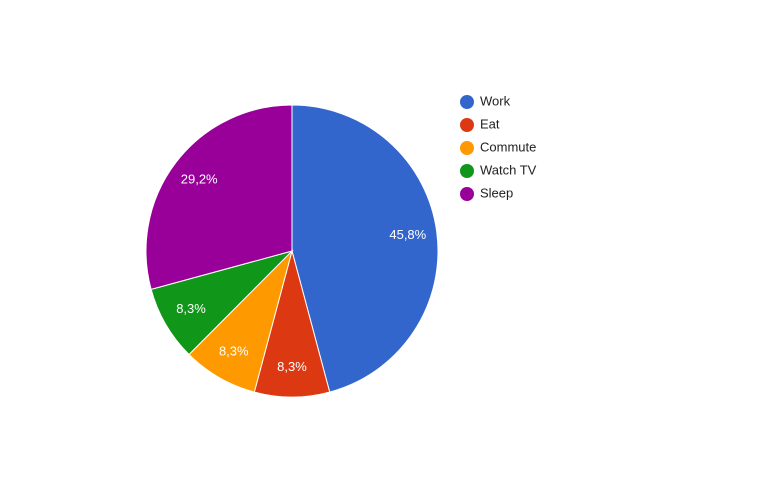 The height and width of the screenshot is (501, 764). Describe the element at coordinates (199, 179) in the screenshot. I see `data-label: 29,2%` at that location.